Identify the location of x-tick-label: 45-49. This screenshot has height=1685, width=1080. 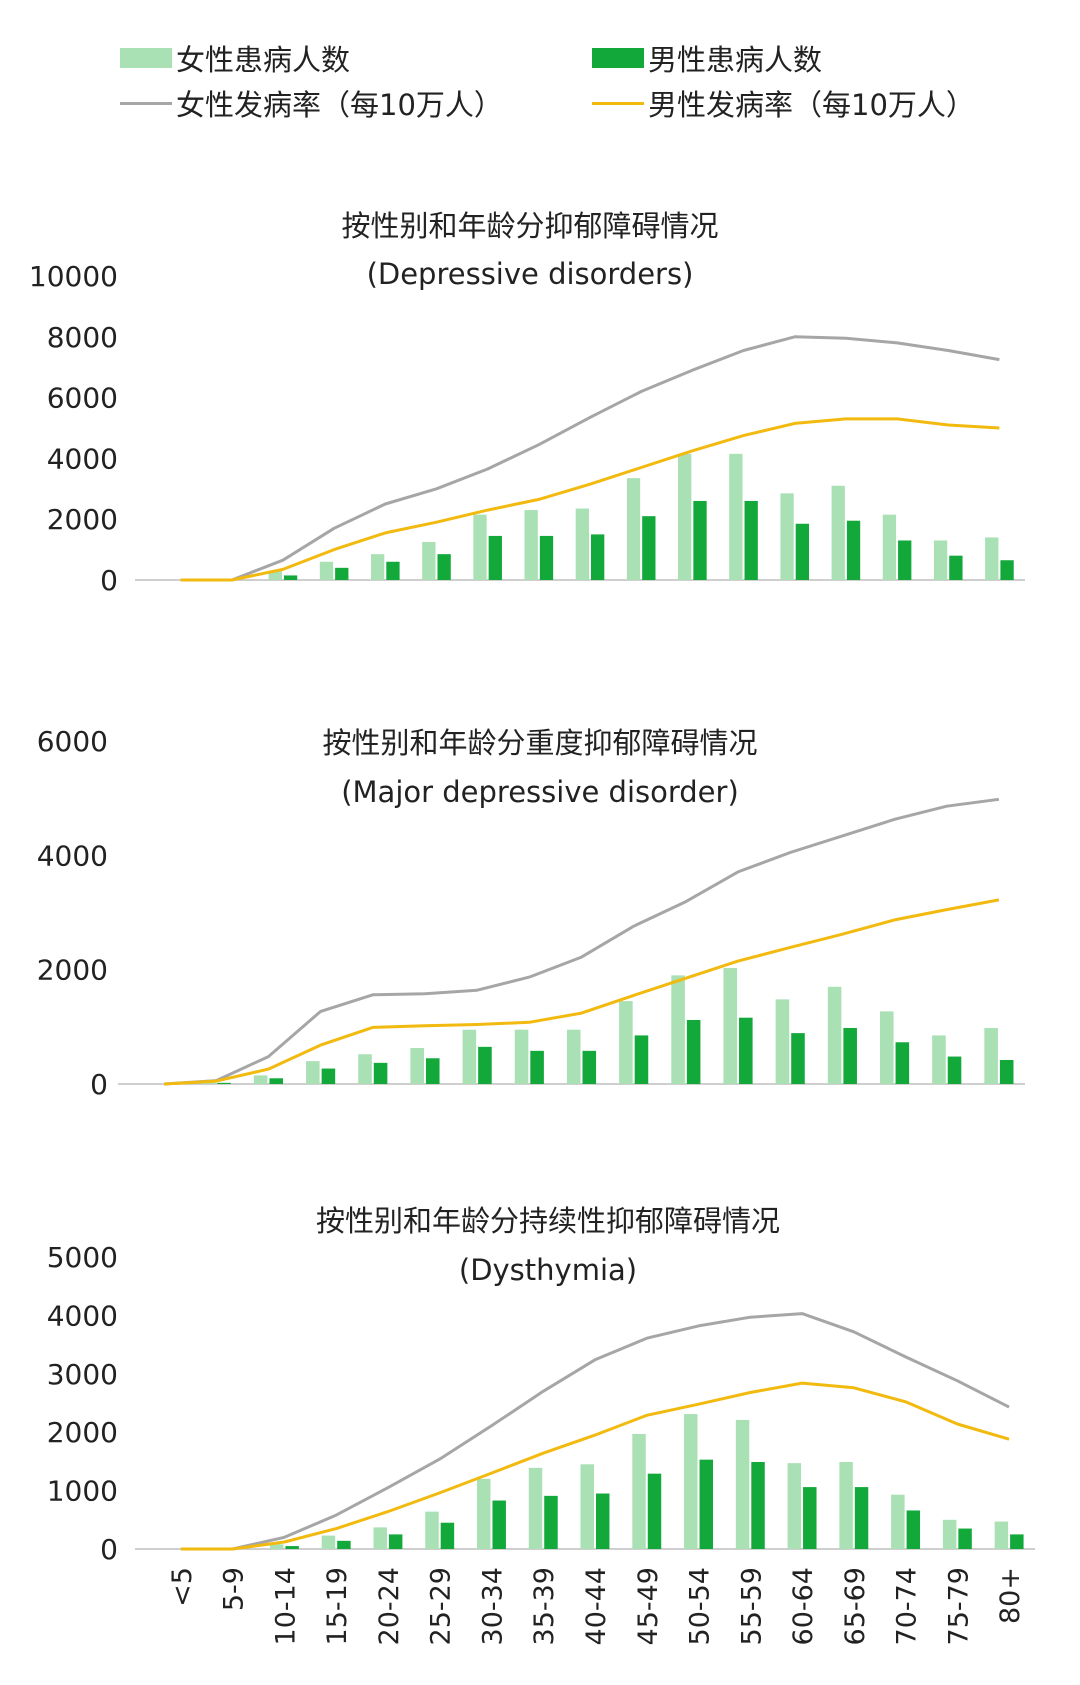
(648, 1606).